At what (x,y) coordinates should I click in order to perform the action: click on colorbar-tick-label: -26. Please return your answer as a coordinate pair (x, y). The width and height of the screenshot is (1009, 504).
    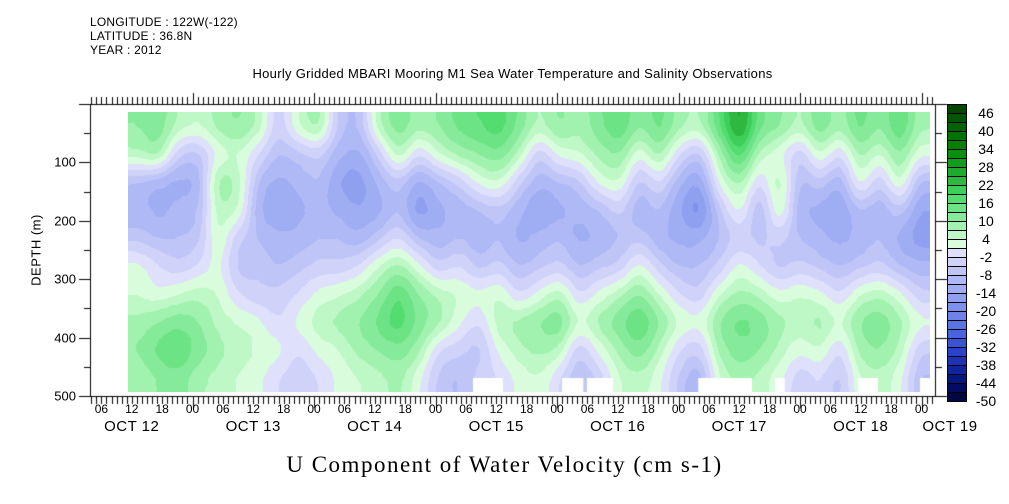
    Looking at the image, I should click on (986, 329).